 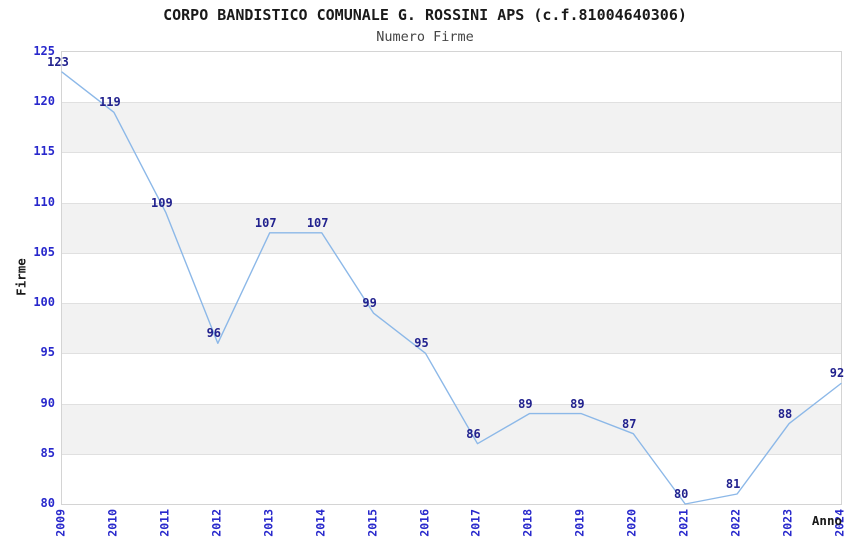 What do you see at coordinates (44, 302) in the screenshot?
I see `y-tick-label: 100` at bounding box center [44, 302].